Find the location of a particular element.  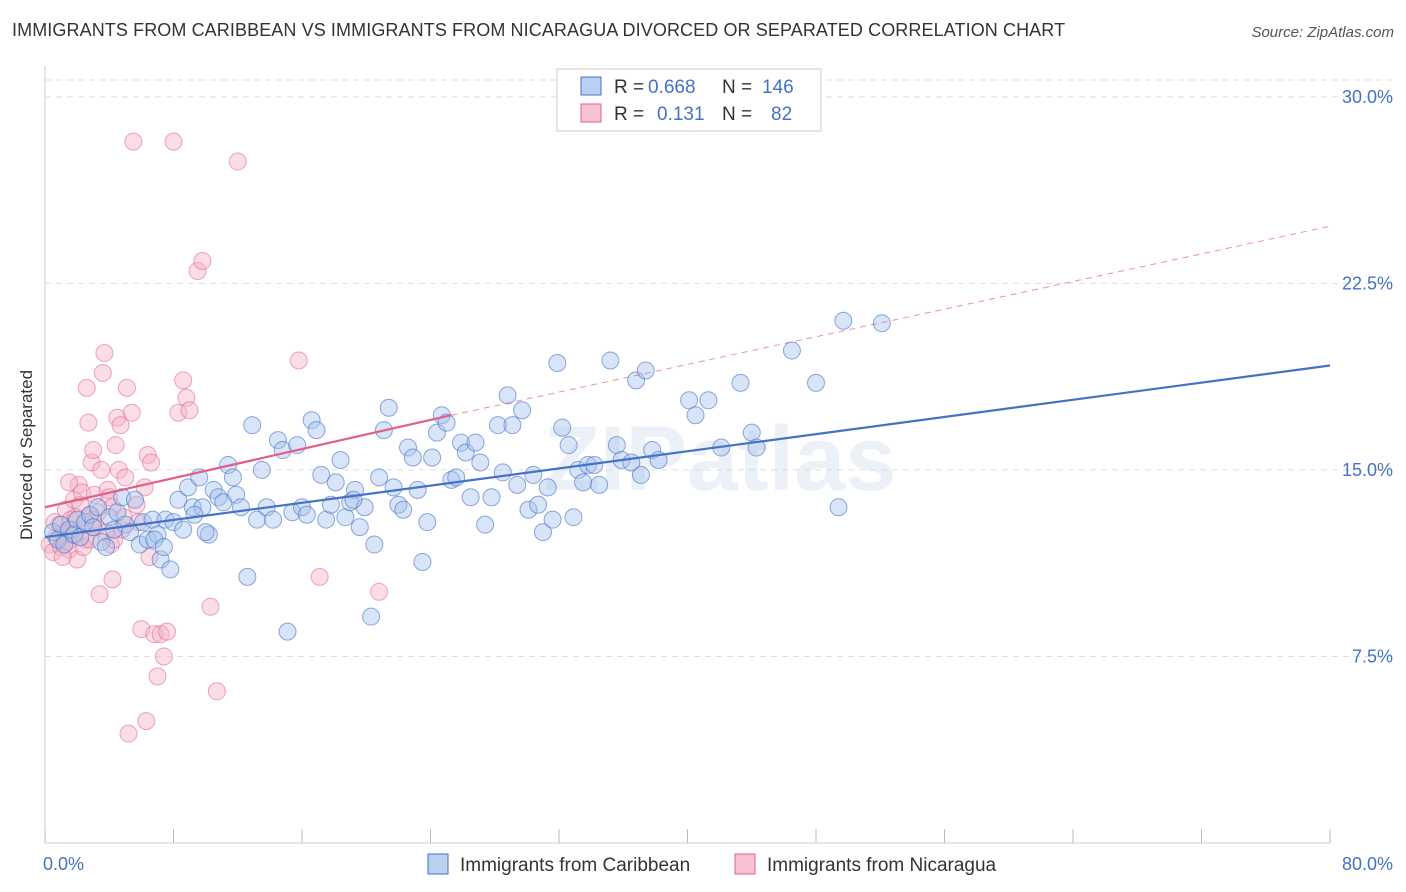

source-credit: Source: ZipAtlas.com is located at coordinates (1322, 32).